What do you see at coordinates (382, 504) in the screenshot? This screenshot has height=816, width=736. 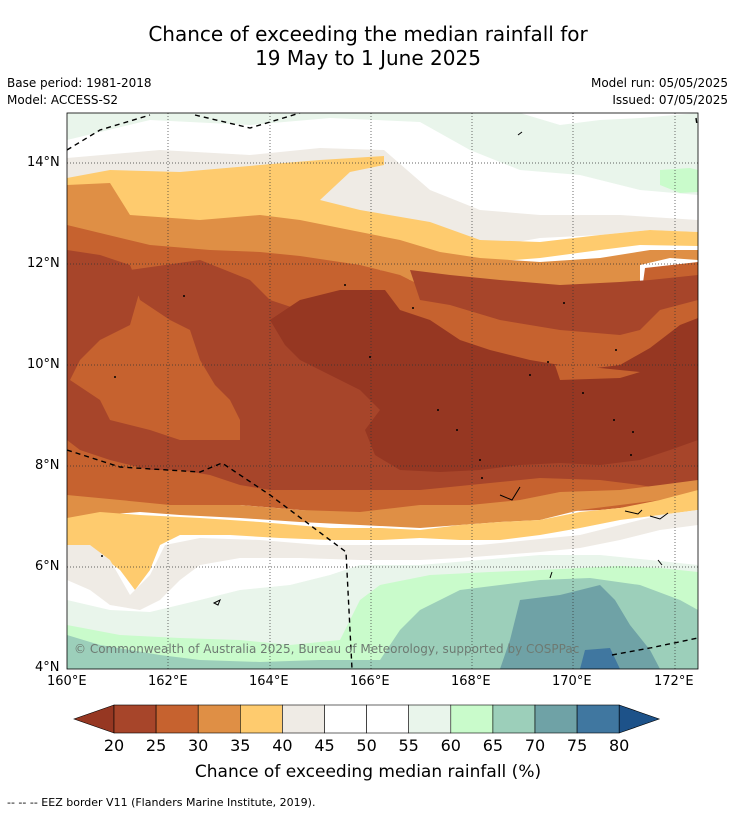 I see `region-30-35-south` at bounding box center [382, 504].